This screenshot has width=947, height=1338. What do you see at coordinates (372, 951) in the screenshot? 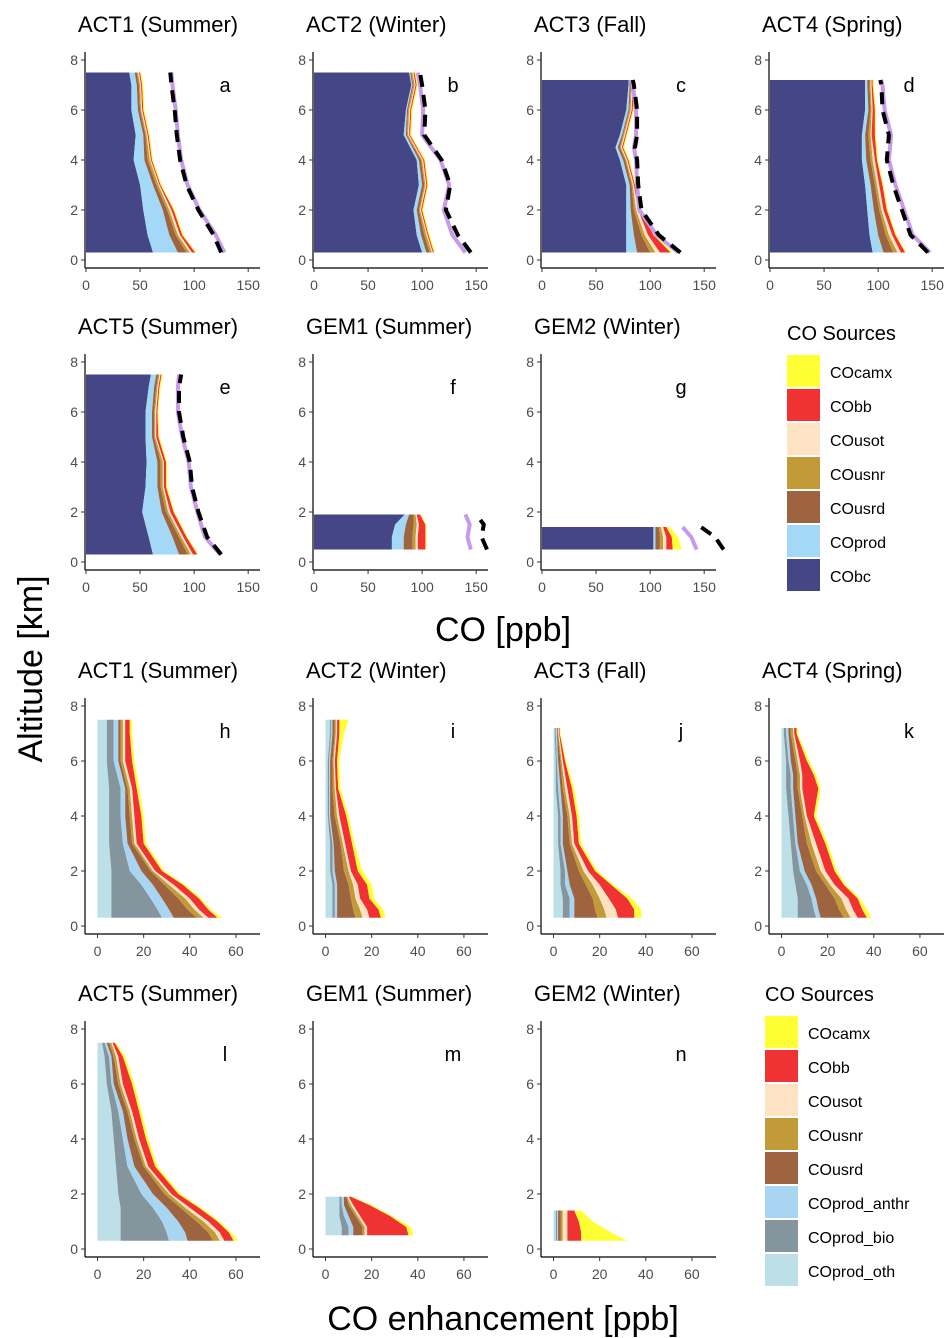
I see `x-tick-label-i: 20` at bounding box center [372, 951].